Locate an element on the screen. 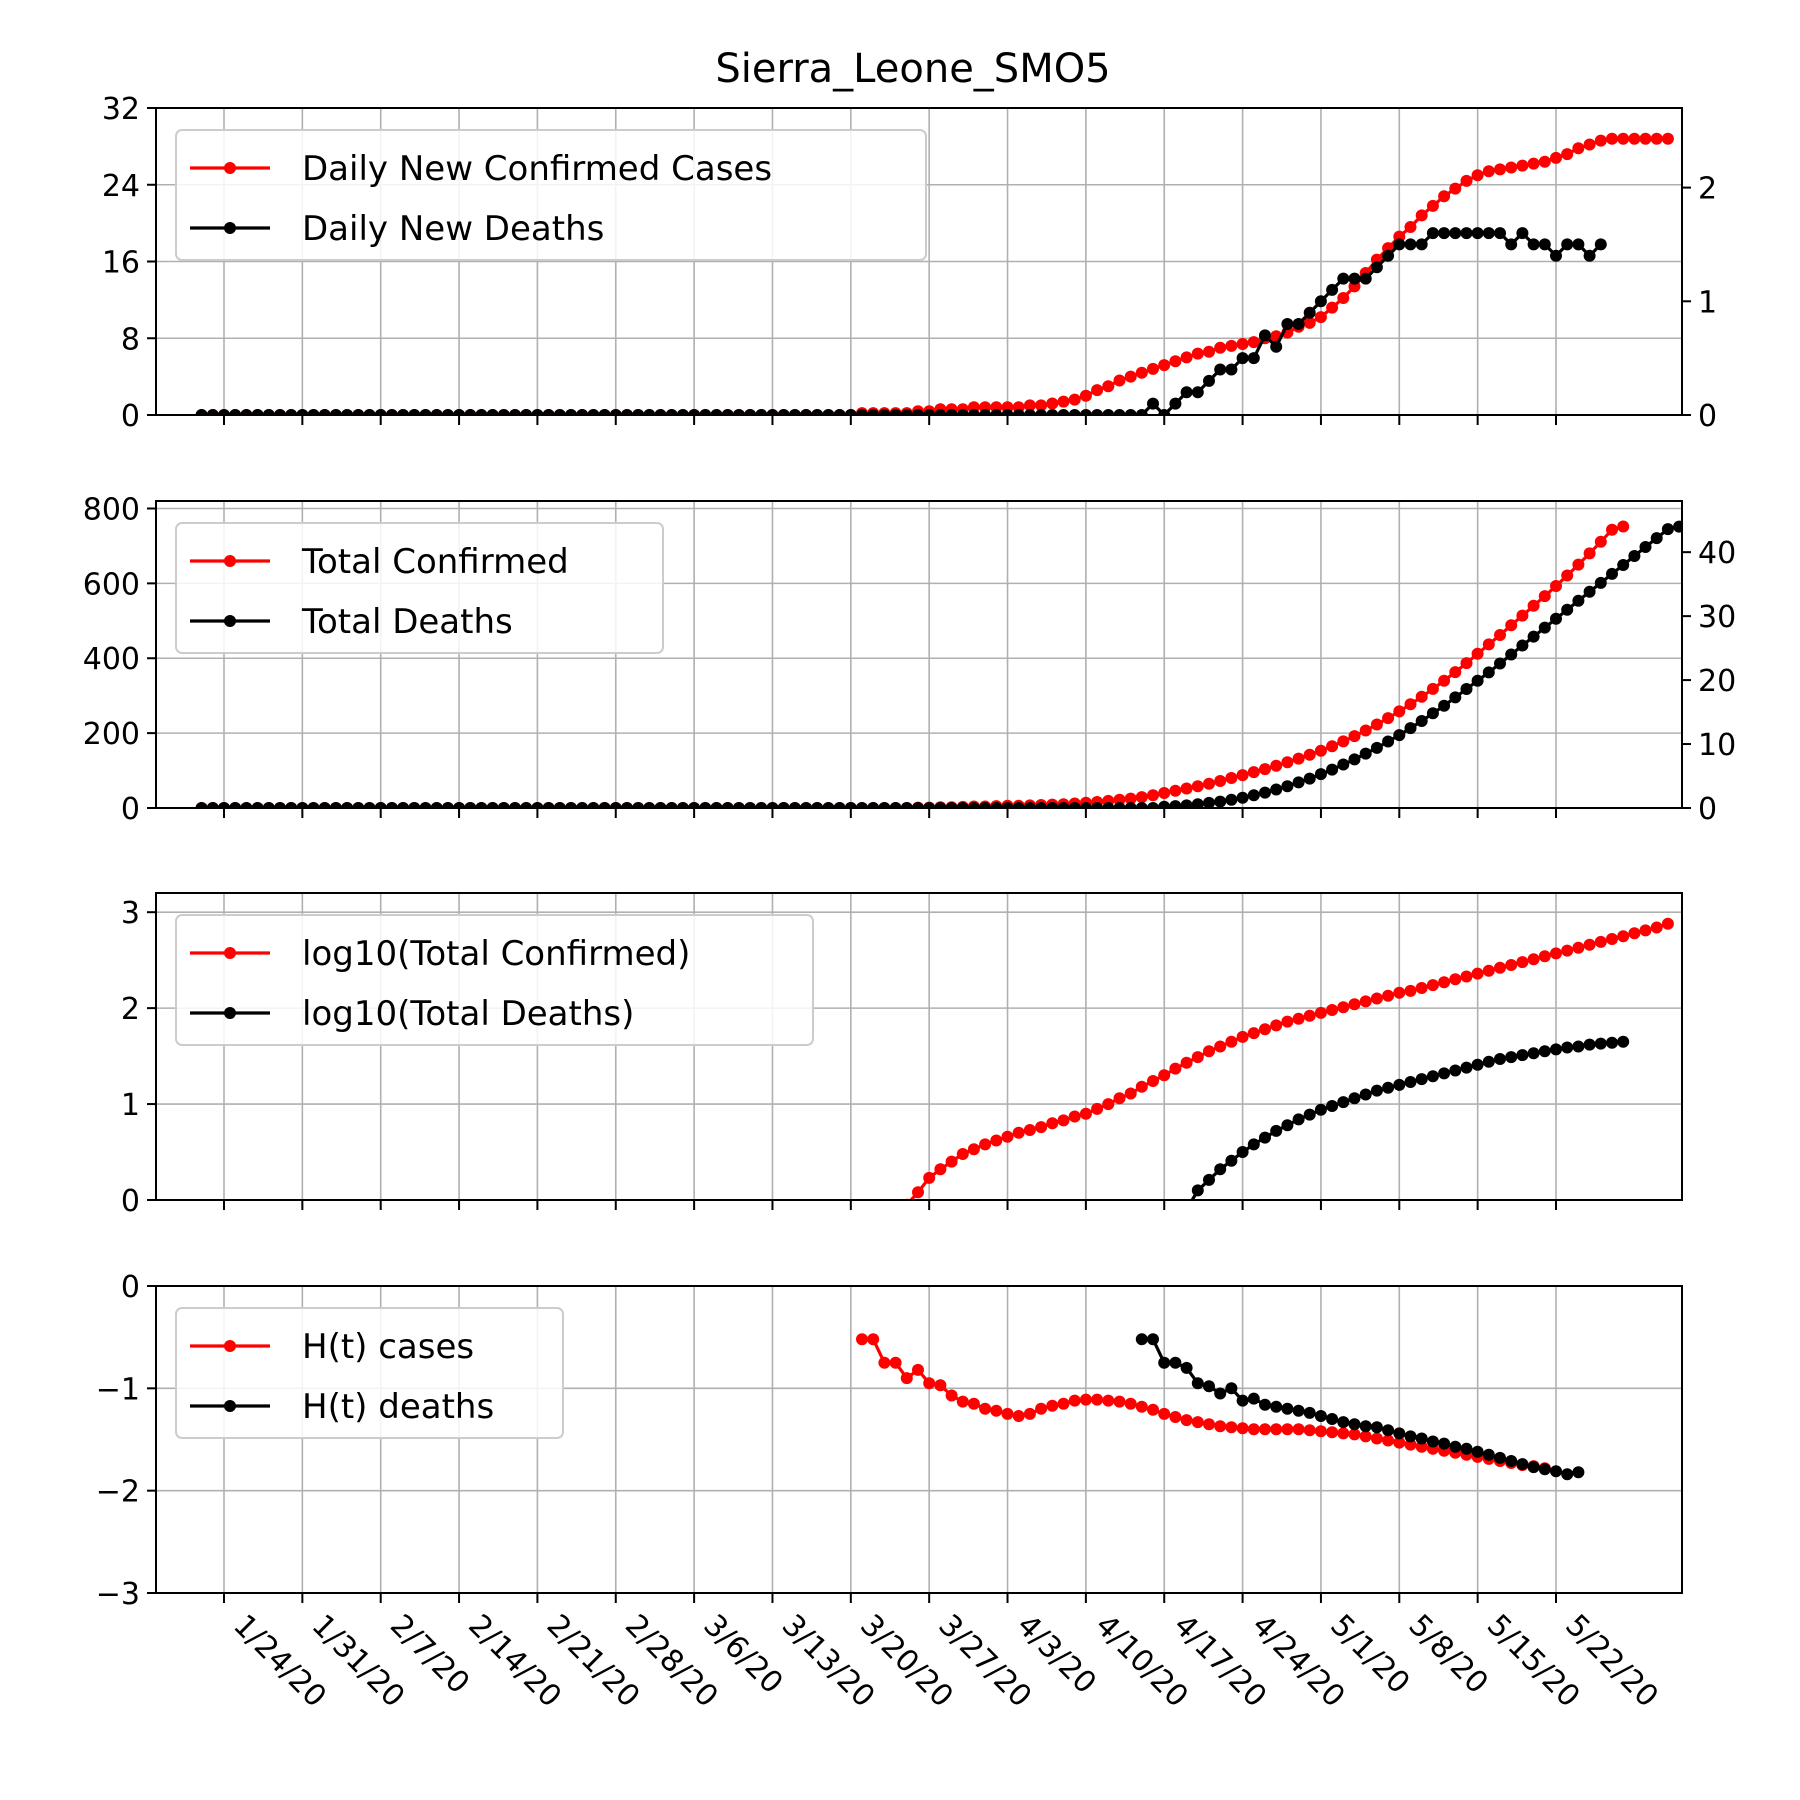 The image size is (1800, 1800). legend-label: Total Confirmed is located at coordinates (435, 562).